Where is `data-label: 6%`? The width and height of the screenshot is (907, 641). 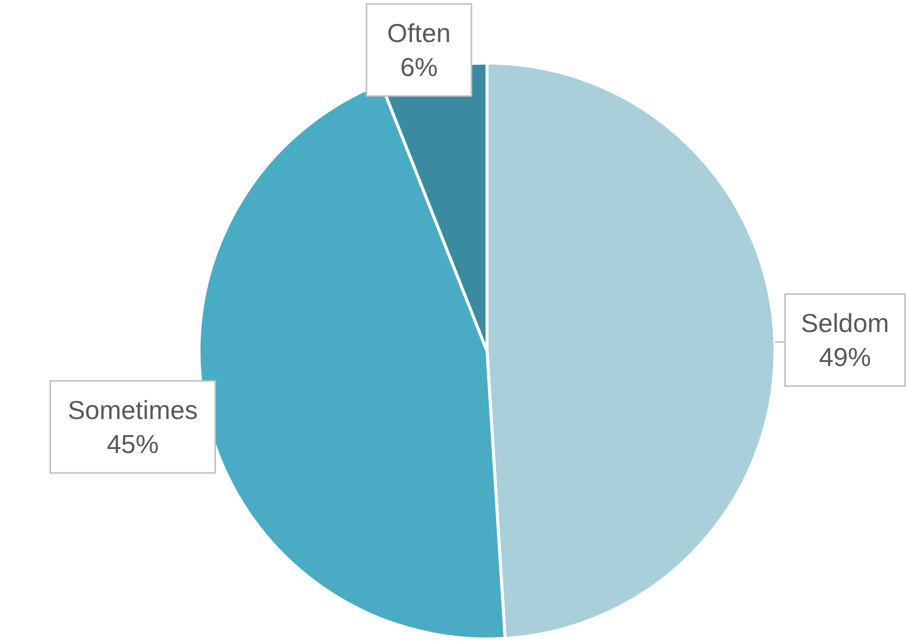 data-label: 6% is located at coordinates (419, 67).